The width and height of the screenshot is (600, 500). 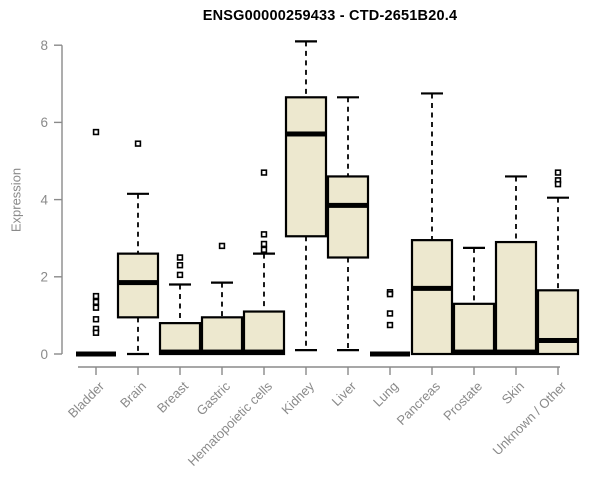 I want to click on boxplot-unknown-other, so click(x=558, y=262).